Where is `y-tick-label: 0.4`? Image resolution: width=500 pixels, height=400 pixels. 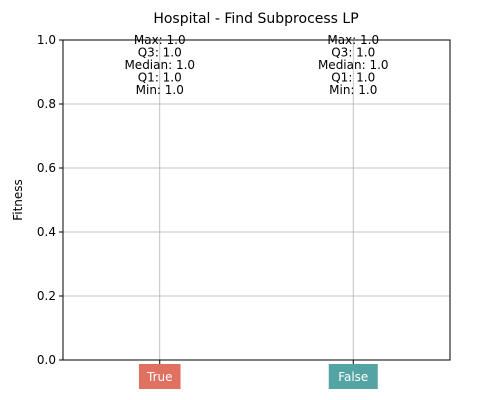
y-tick-label: 0.4 is located at coordinates (46, 232).